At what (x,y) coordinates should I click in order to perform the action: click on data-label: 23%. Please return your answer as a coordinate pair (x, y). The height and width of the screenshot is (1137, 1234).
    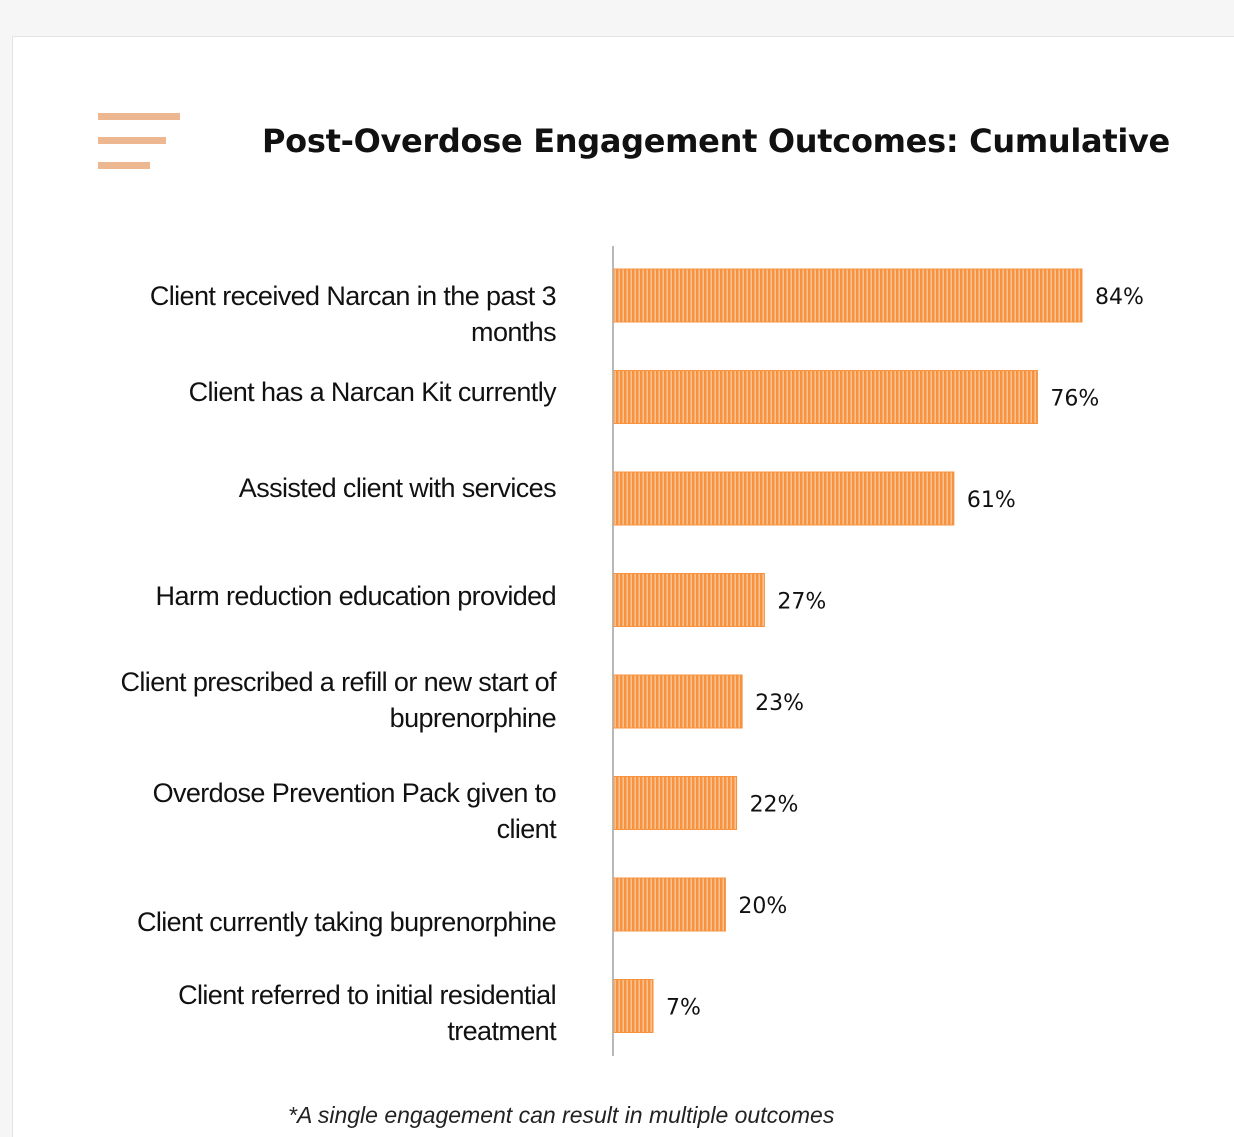
    Looking at the image, I should click on (779, 703).